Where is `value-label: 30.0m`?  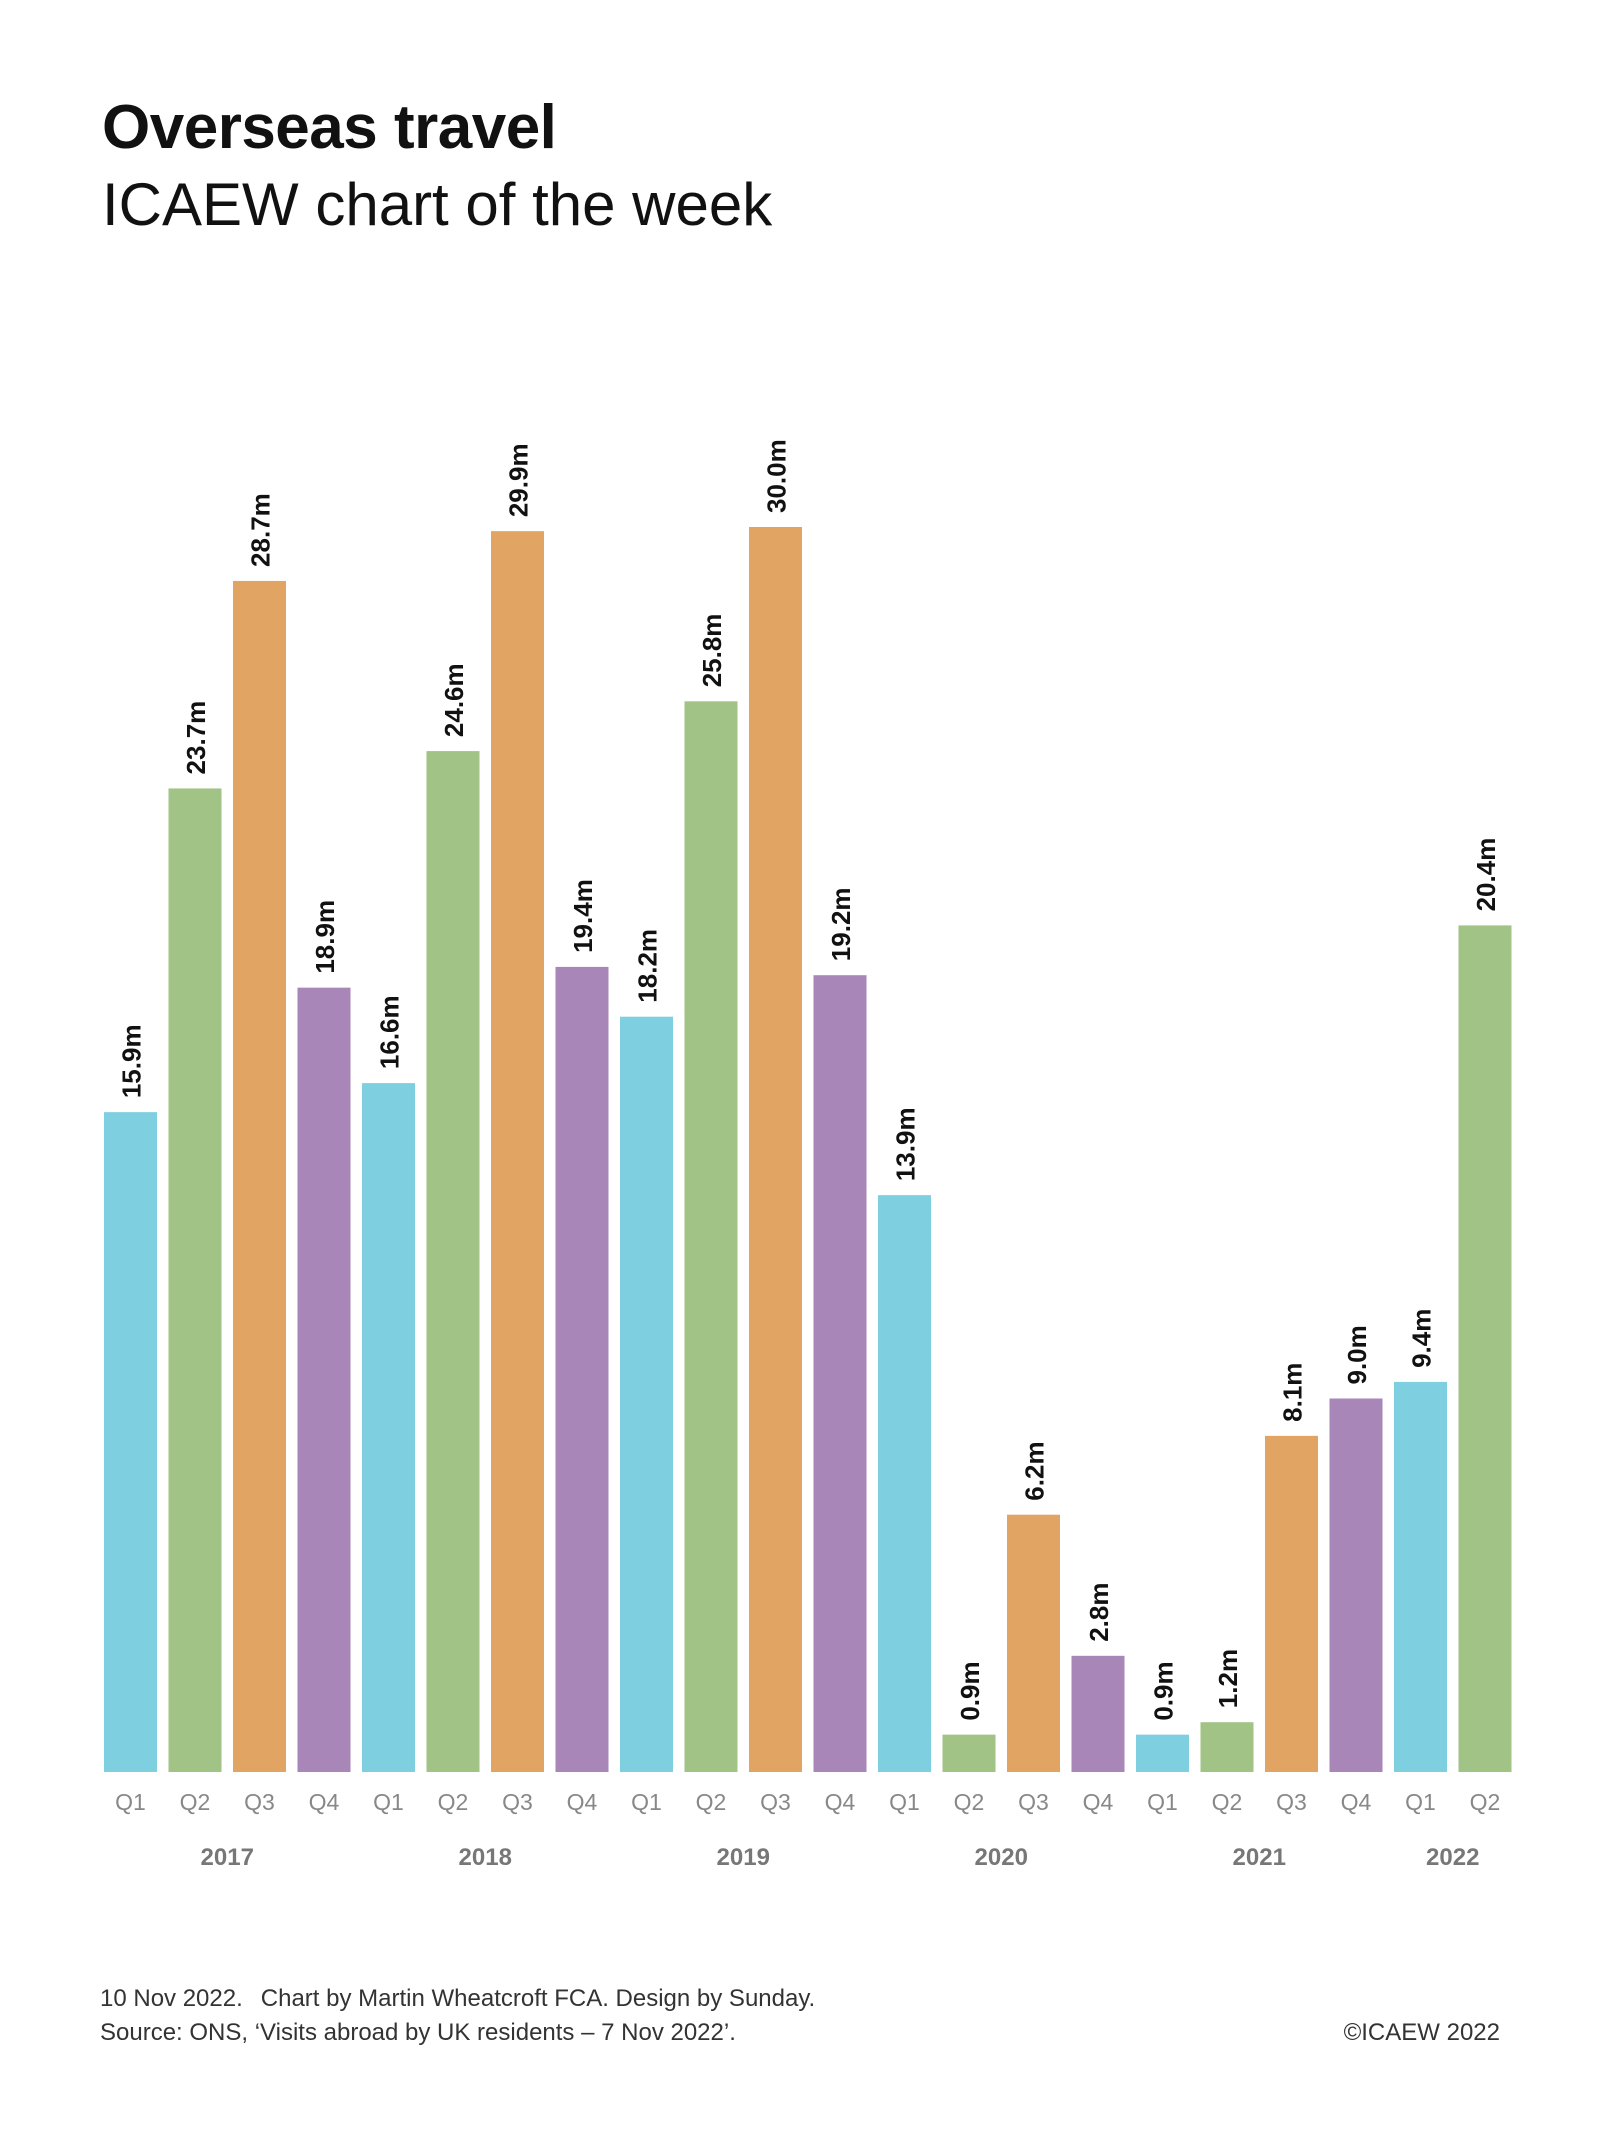
value-label: 30.0m is located at coordinates (777, 476).